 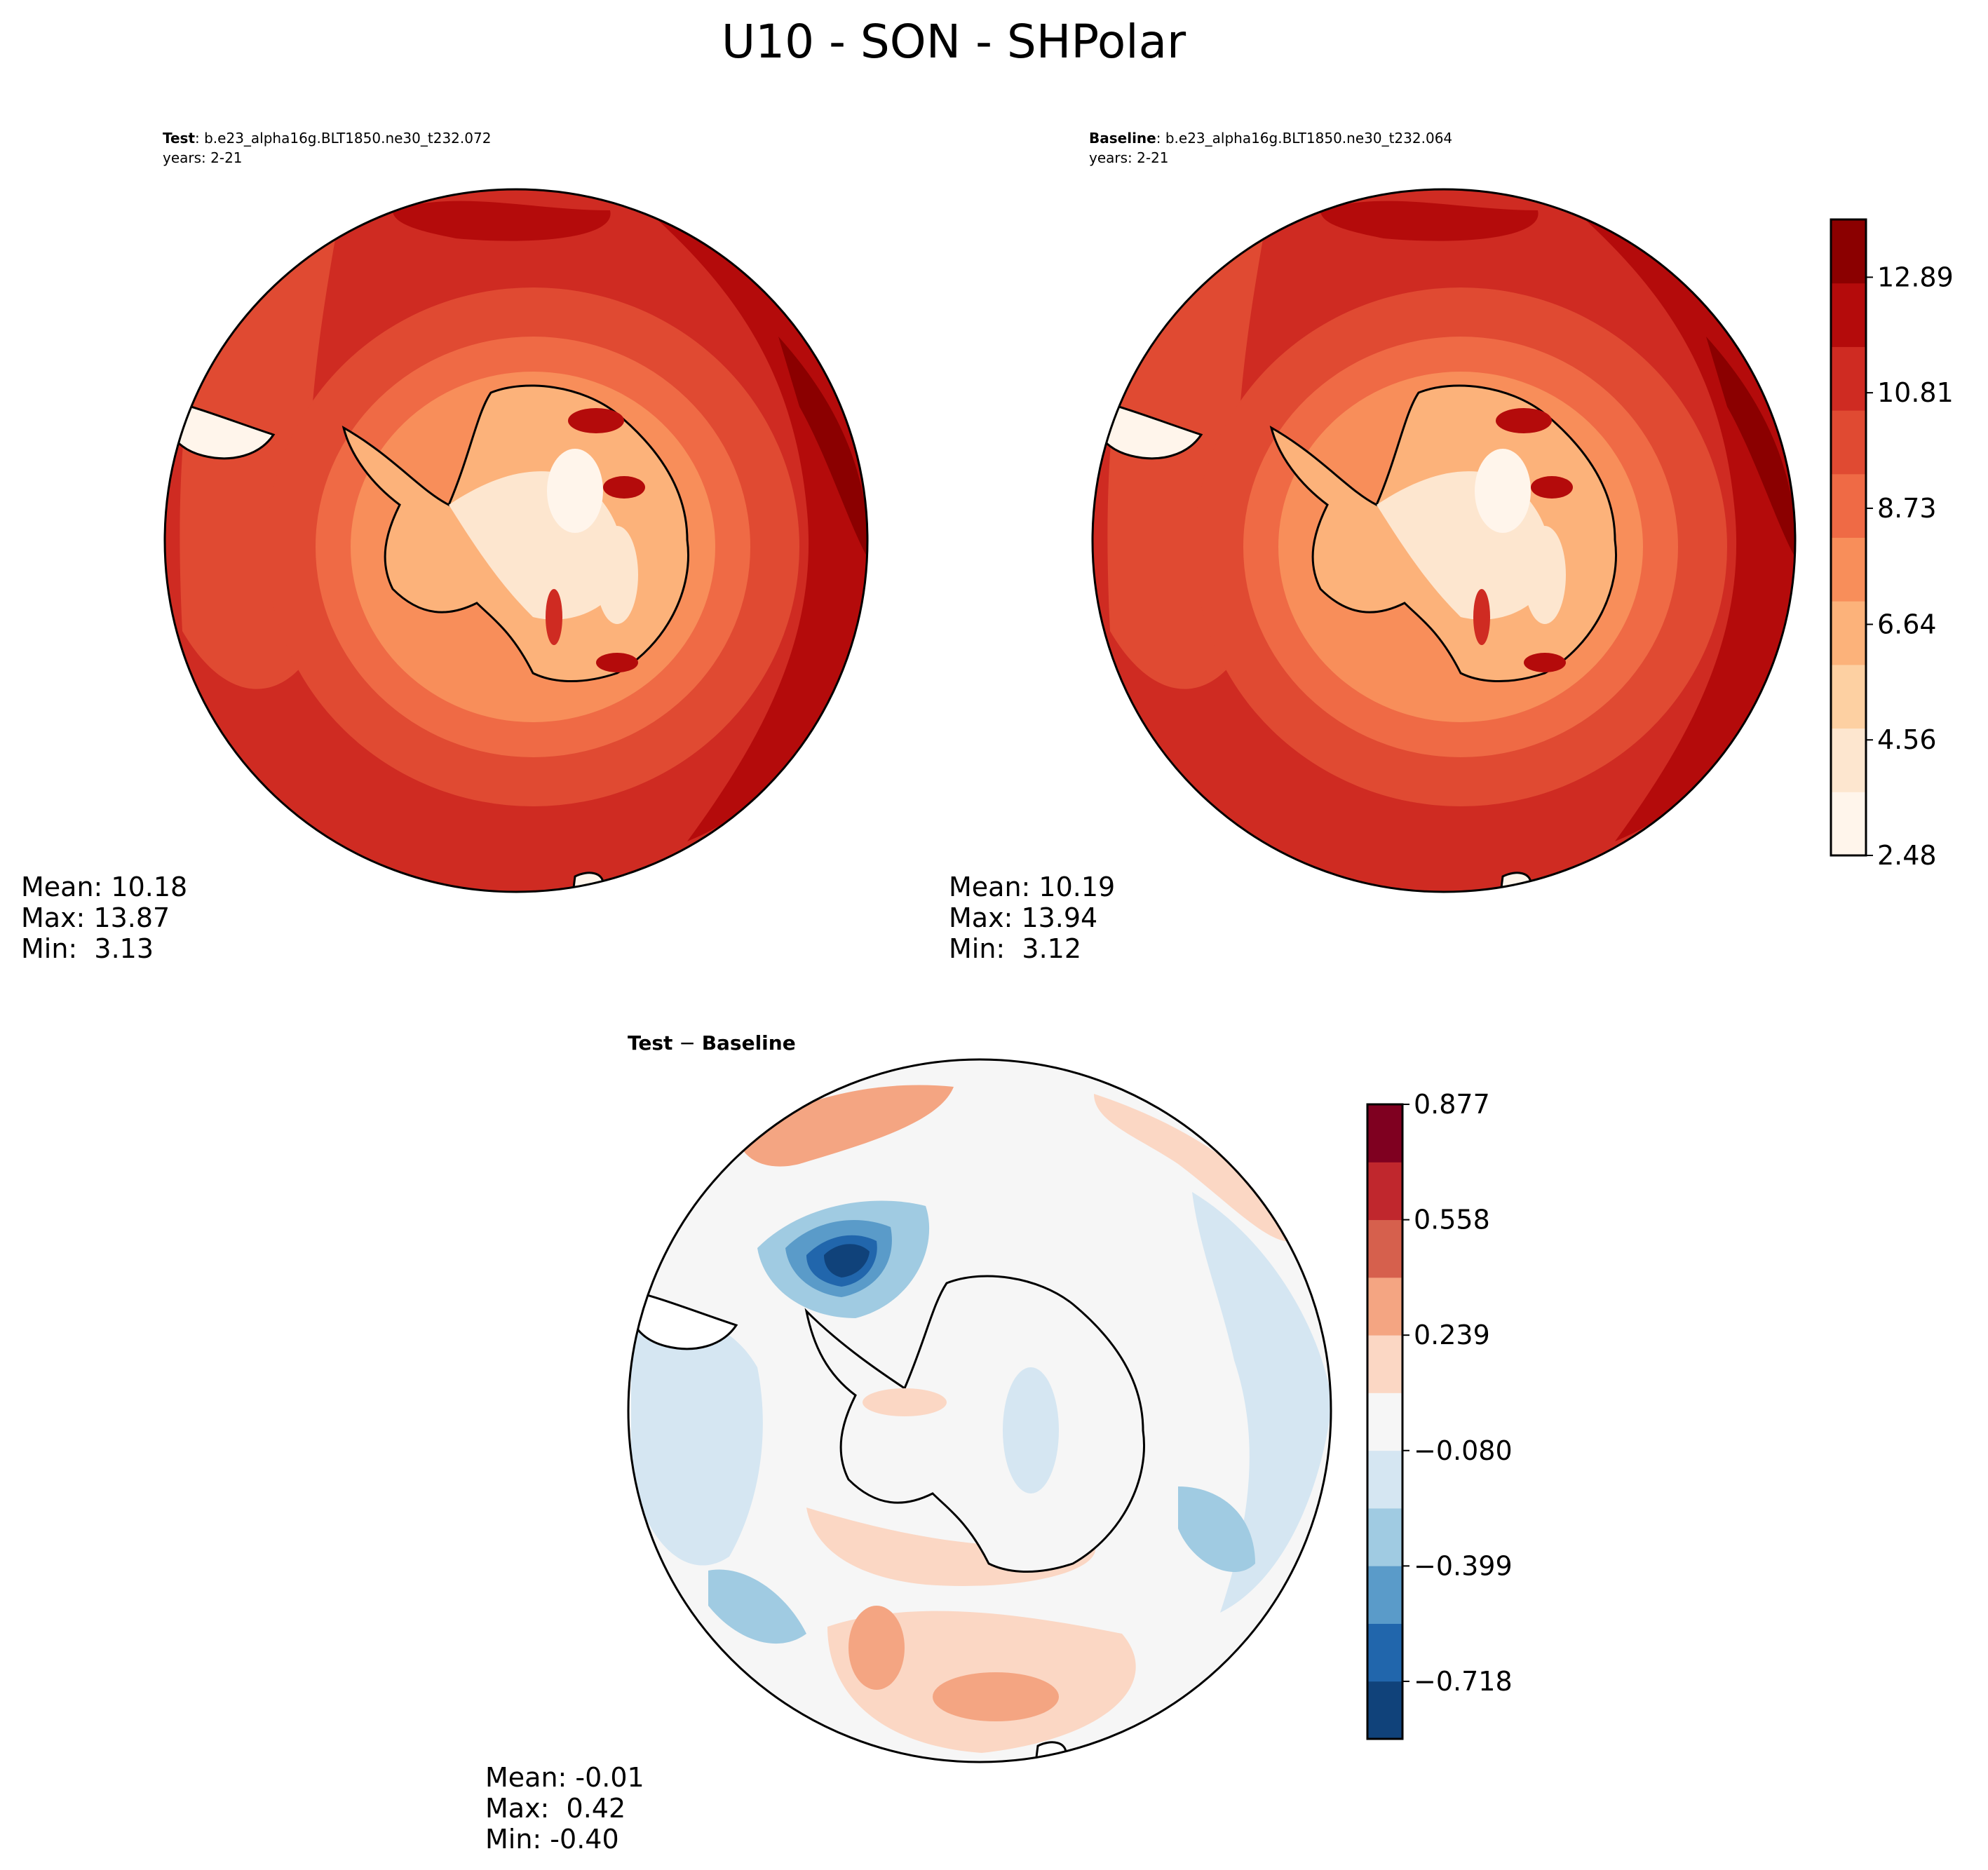 What do you see at coordinates (697, 1441) in the screenshot?
I see `map-diff-neg-west` at bounding box center [697, 1441].